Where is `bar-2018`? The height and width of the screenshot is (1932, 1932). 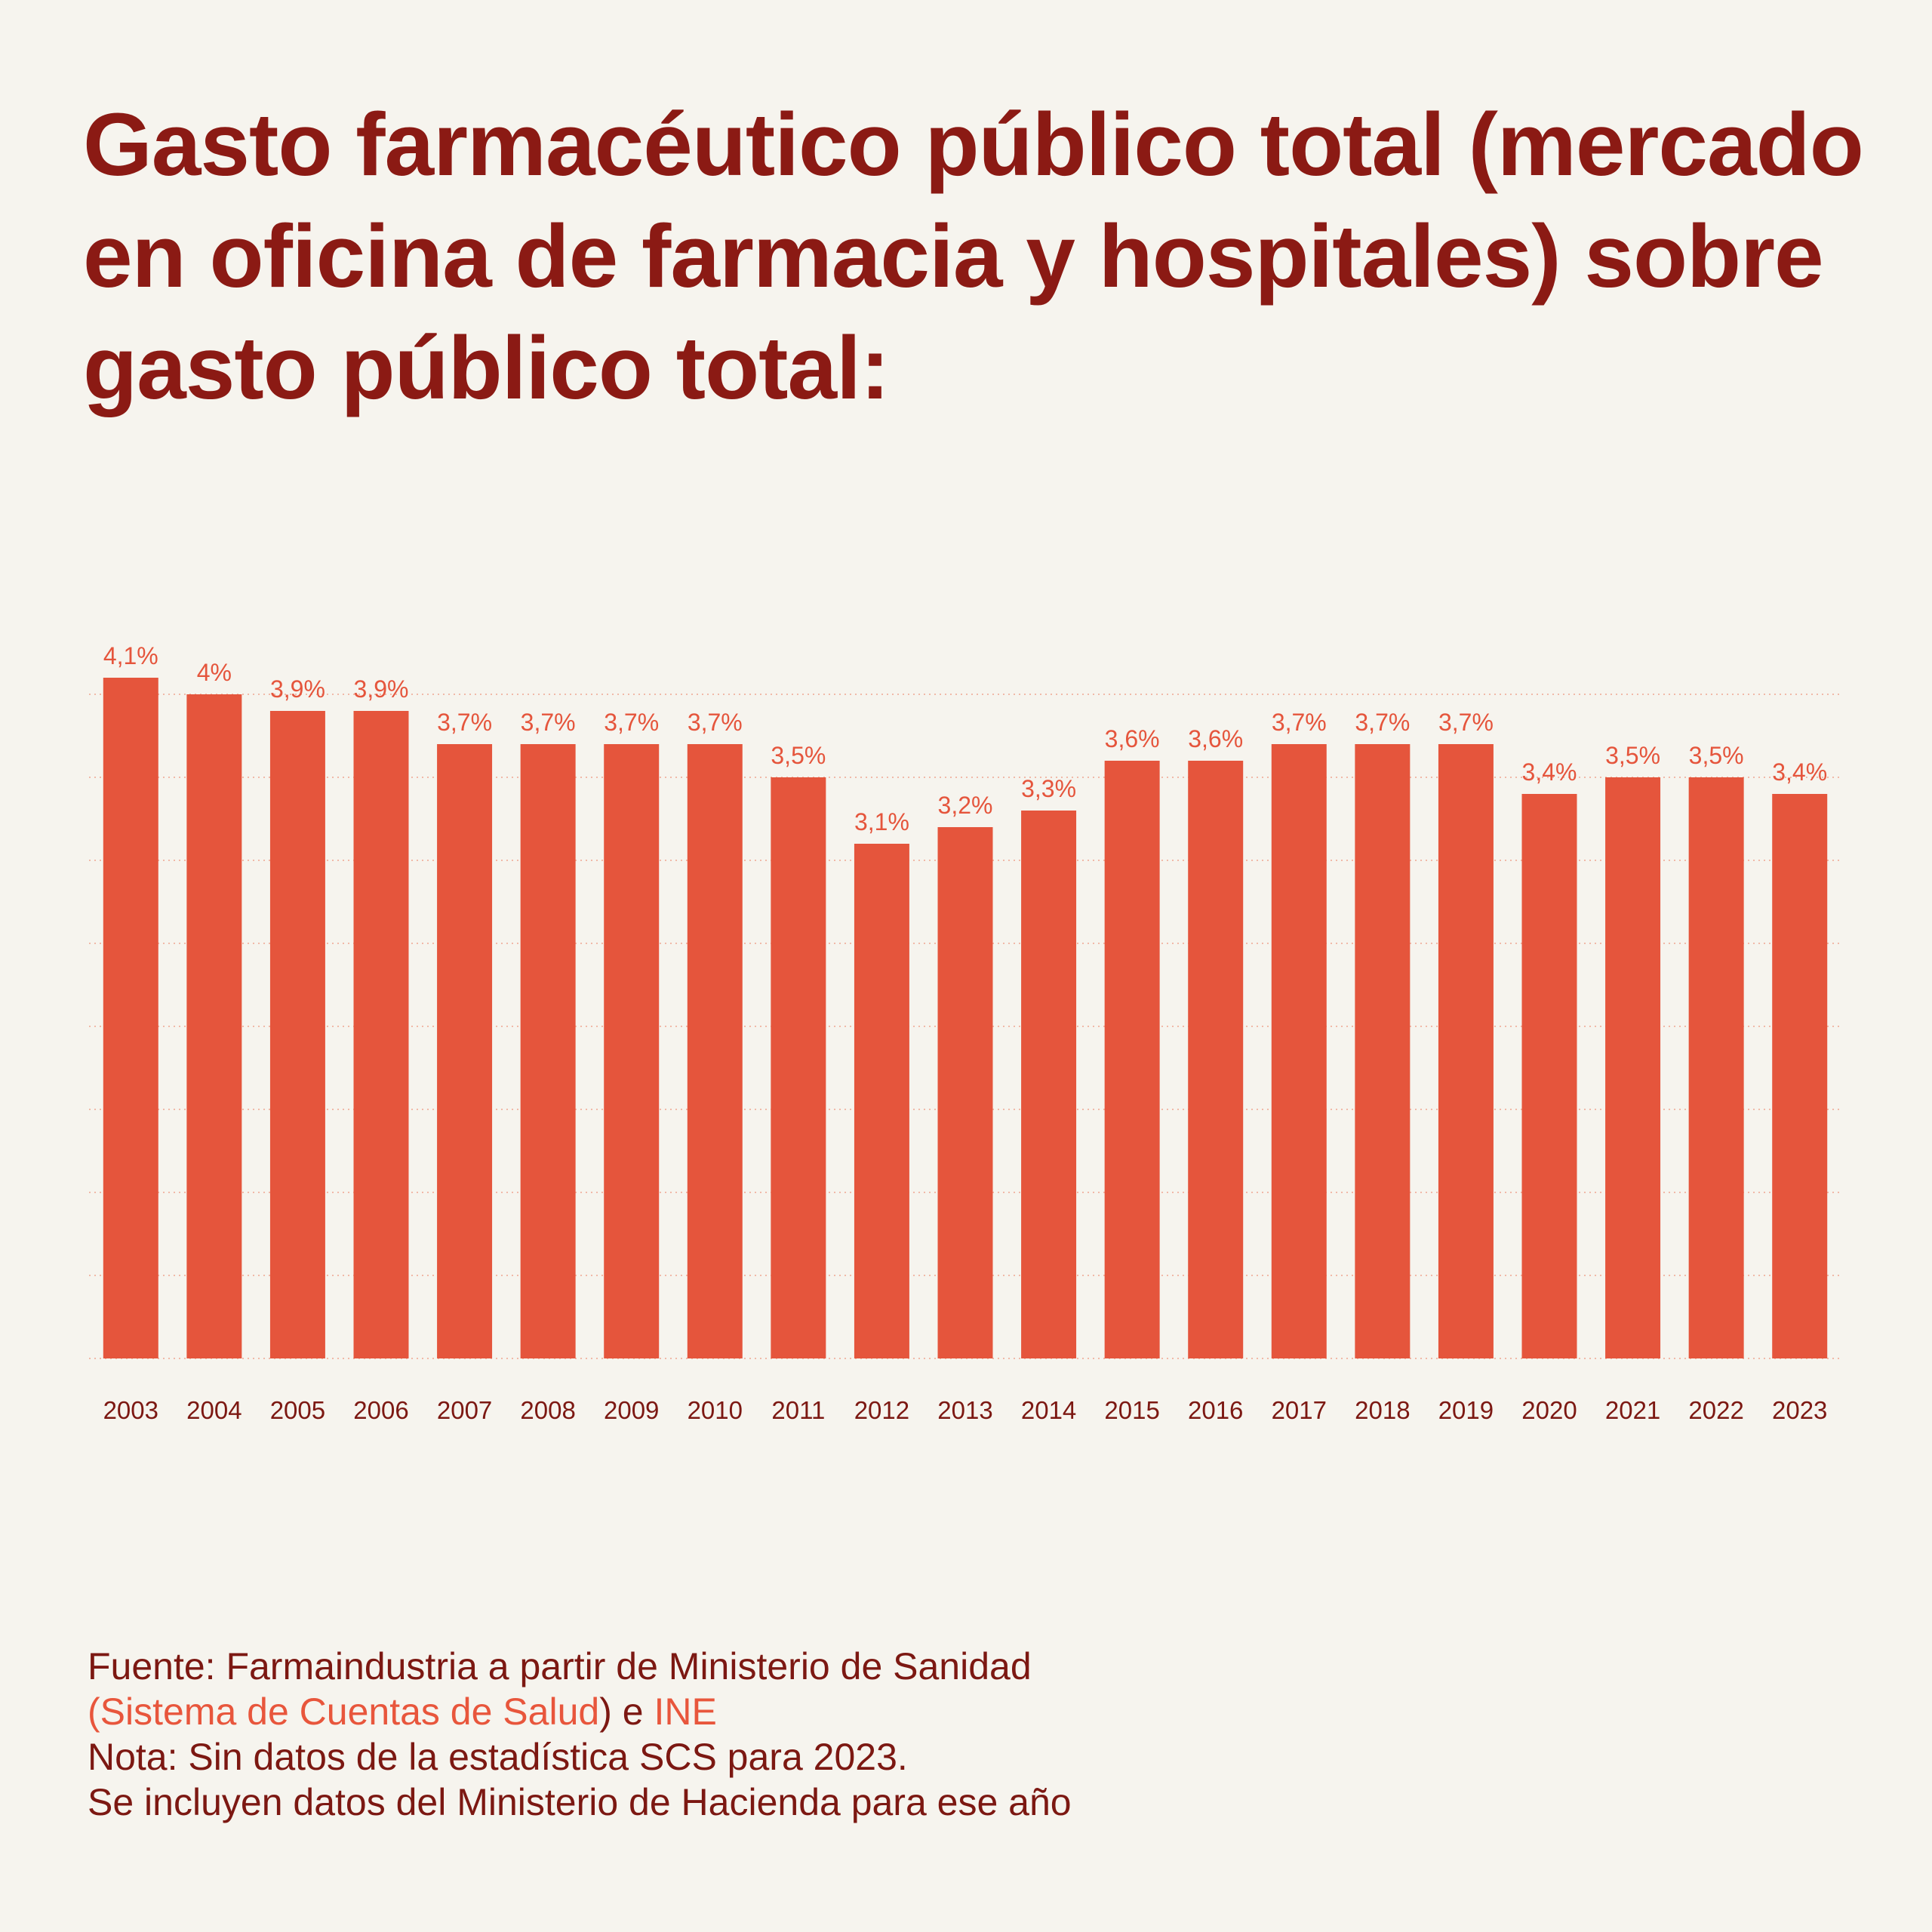
bar-2018 is located at coordinates (1383, 1051).